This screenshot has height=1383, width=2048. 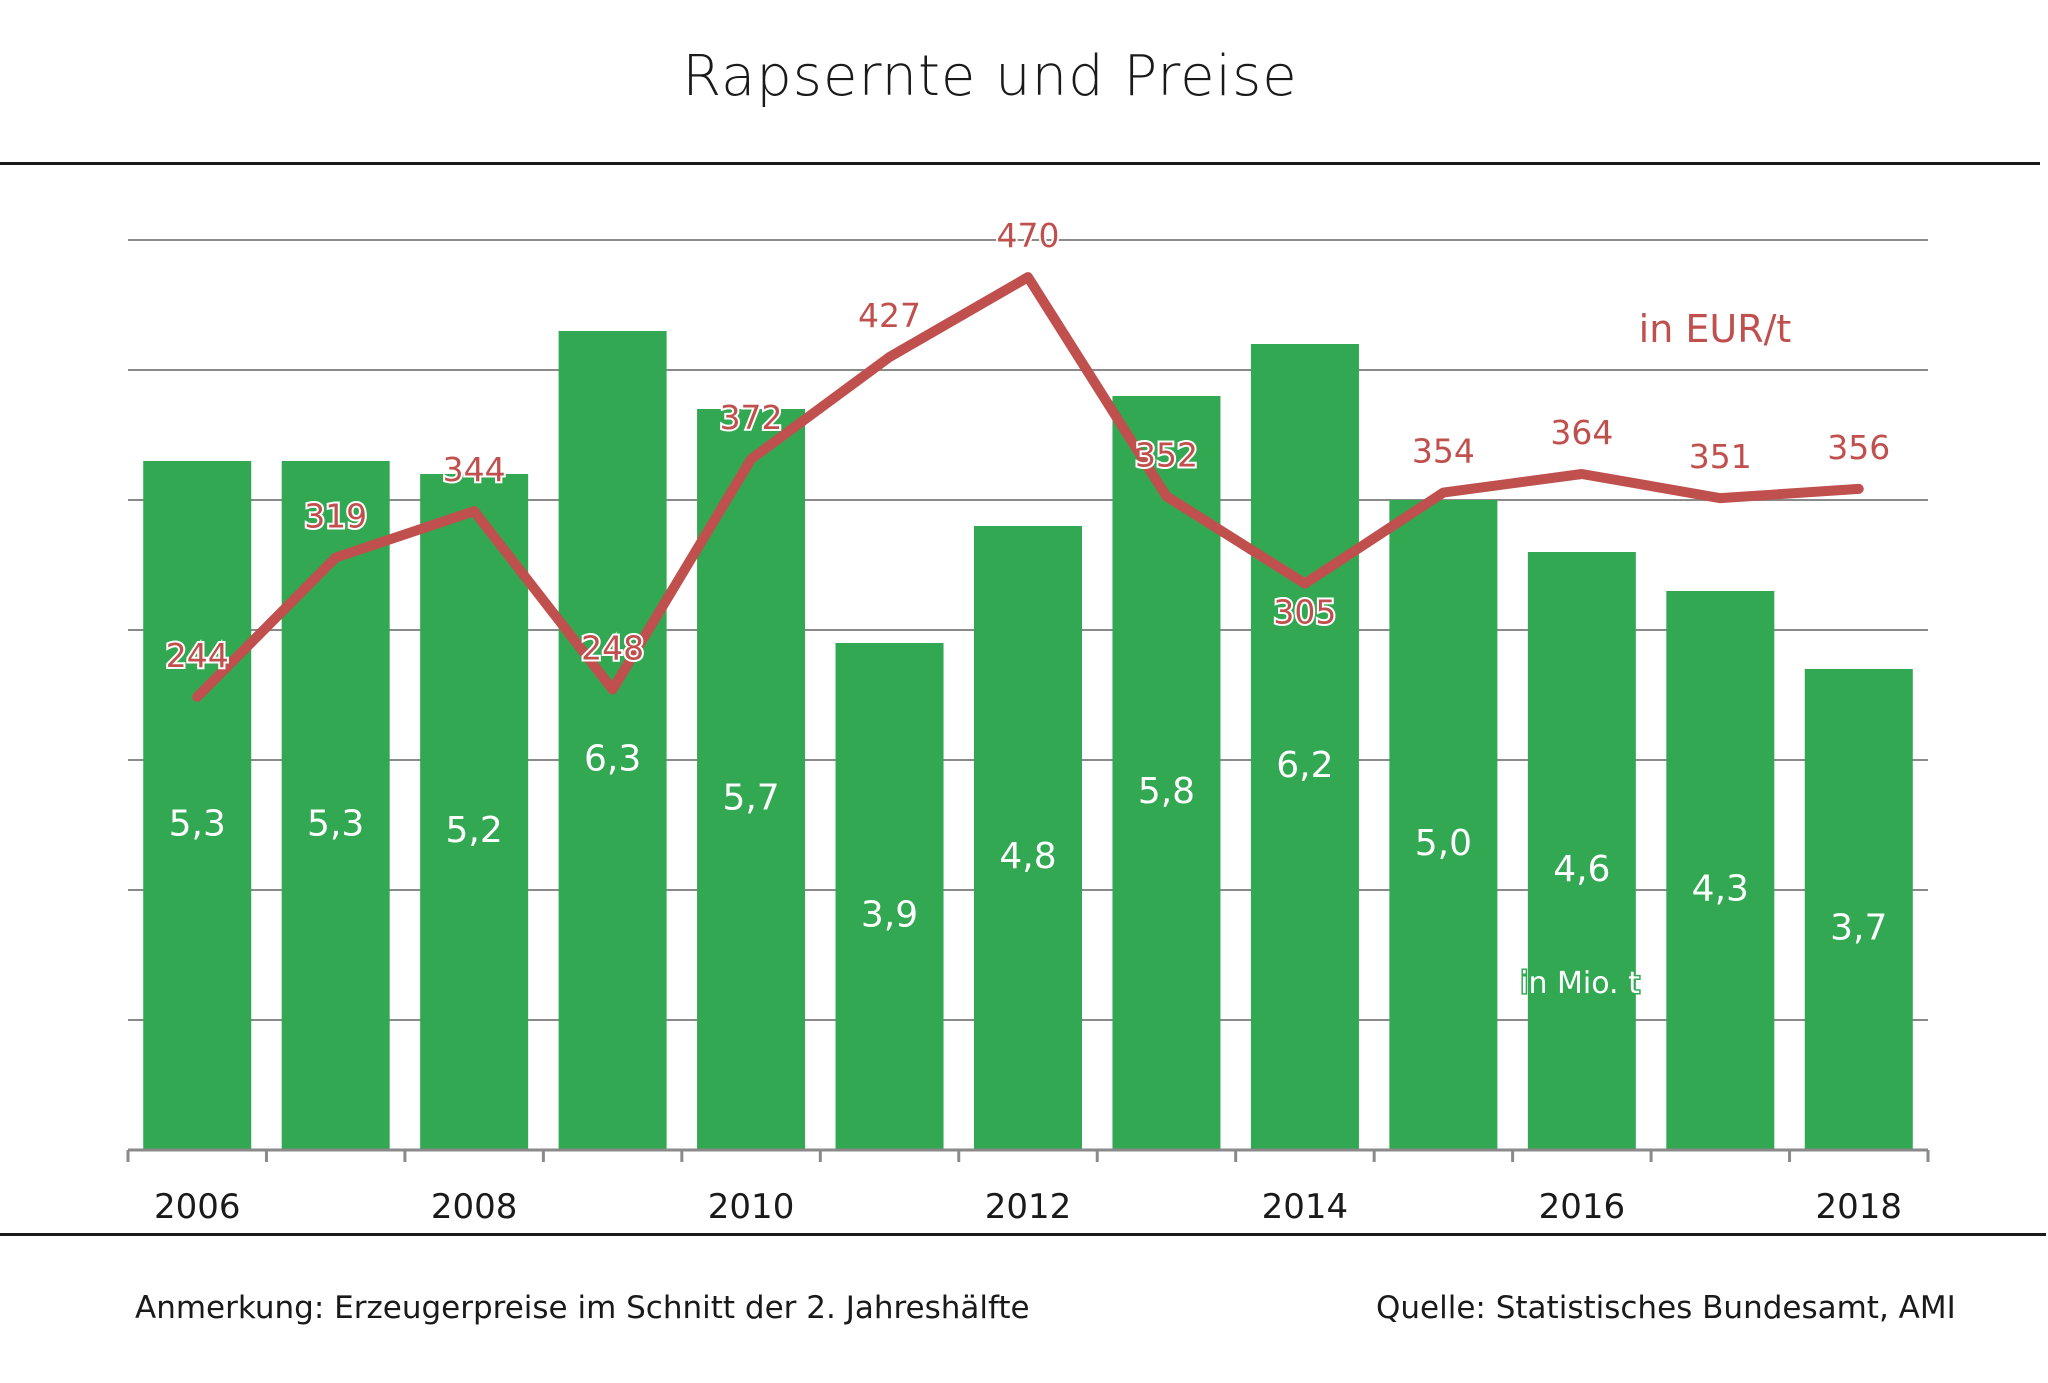 What do you see at coordinates (335, 516) in the screenshot?
I see `price-value-label: 319` at bounding box center [335, 516].